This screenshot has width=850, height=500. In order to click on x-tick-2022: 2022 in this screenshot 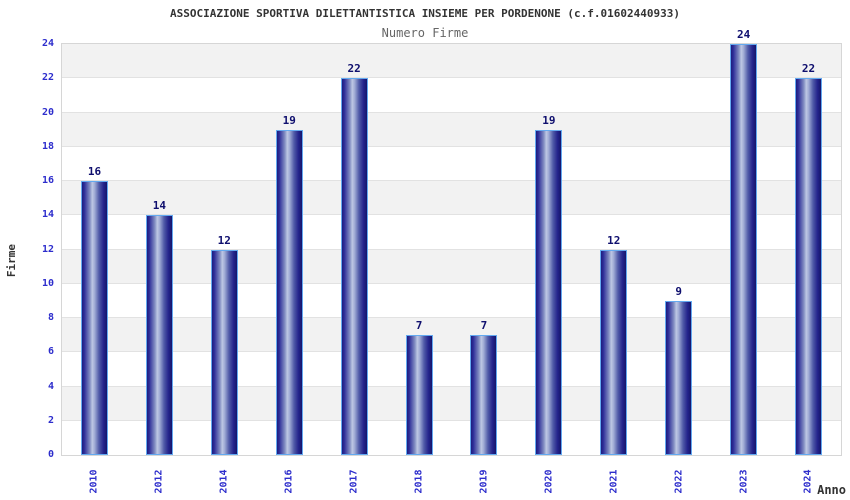, I will do `click(679, 481)`.